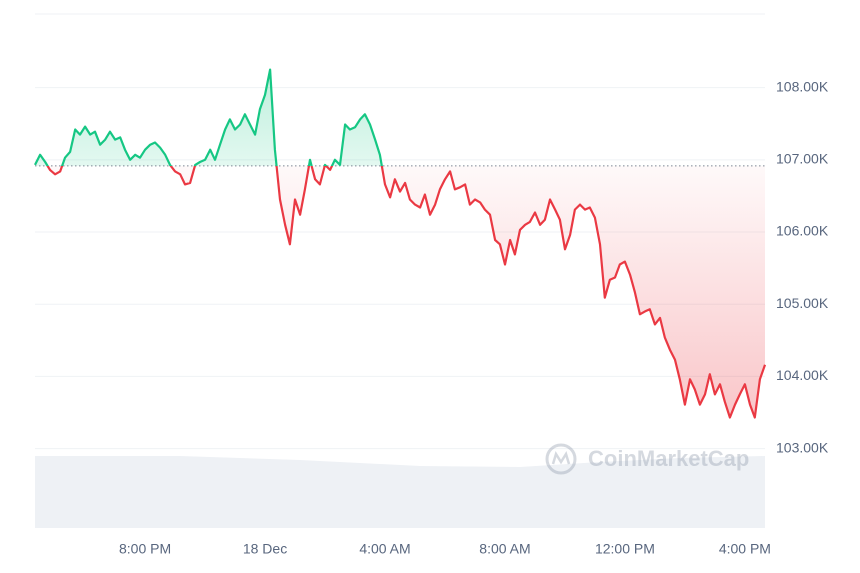 Image resolution: width=860 pixels, height=573 pixels. I want to click on y-tick-label: 106.00K, so click(802, 231).